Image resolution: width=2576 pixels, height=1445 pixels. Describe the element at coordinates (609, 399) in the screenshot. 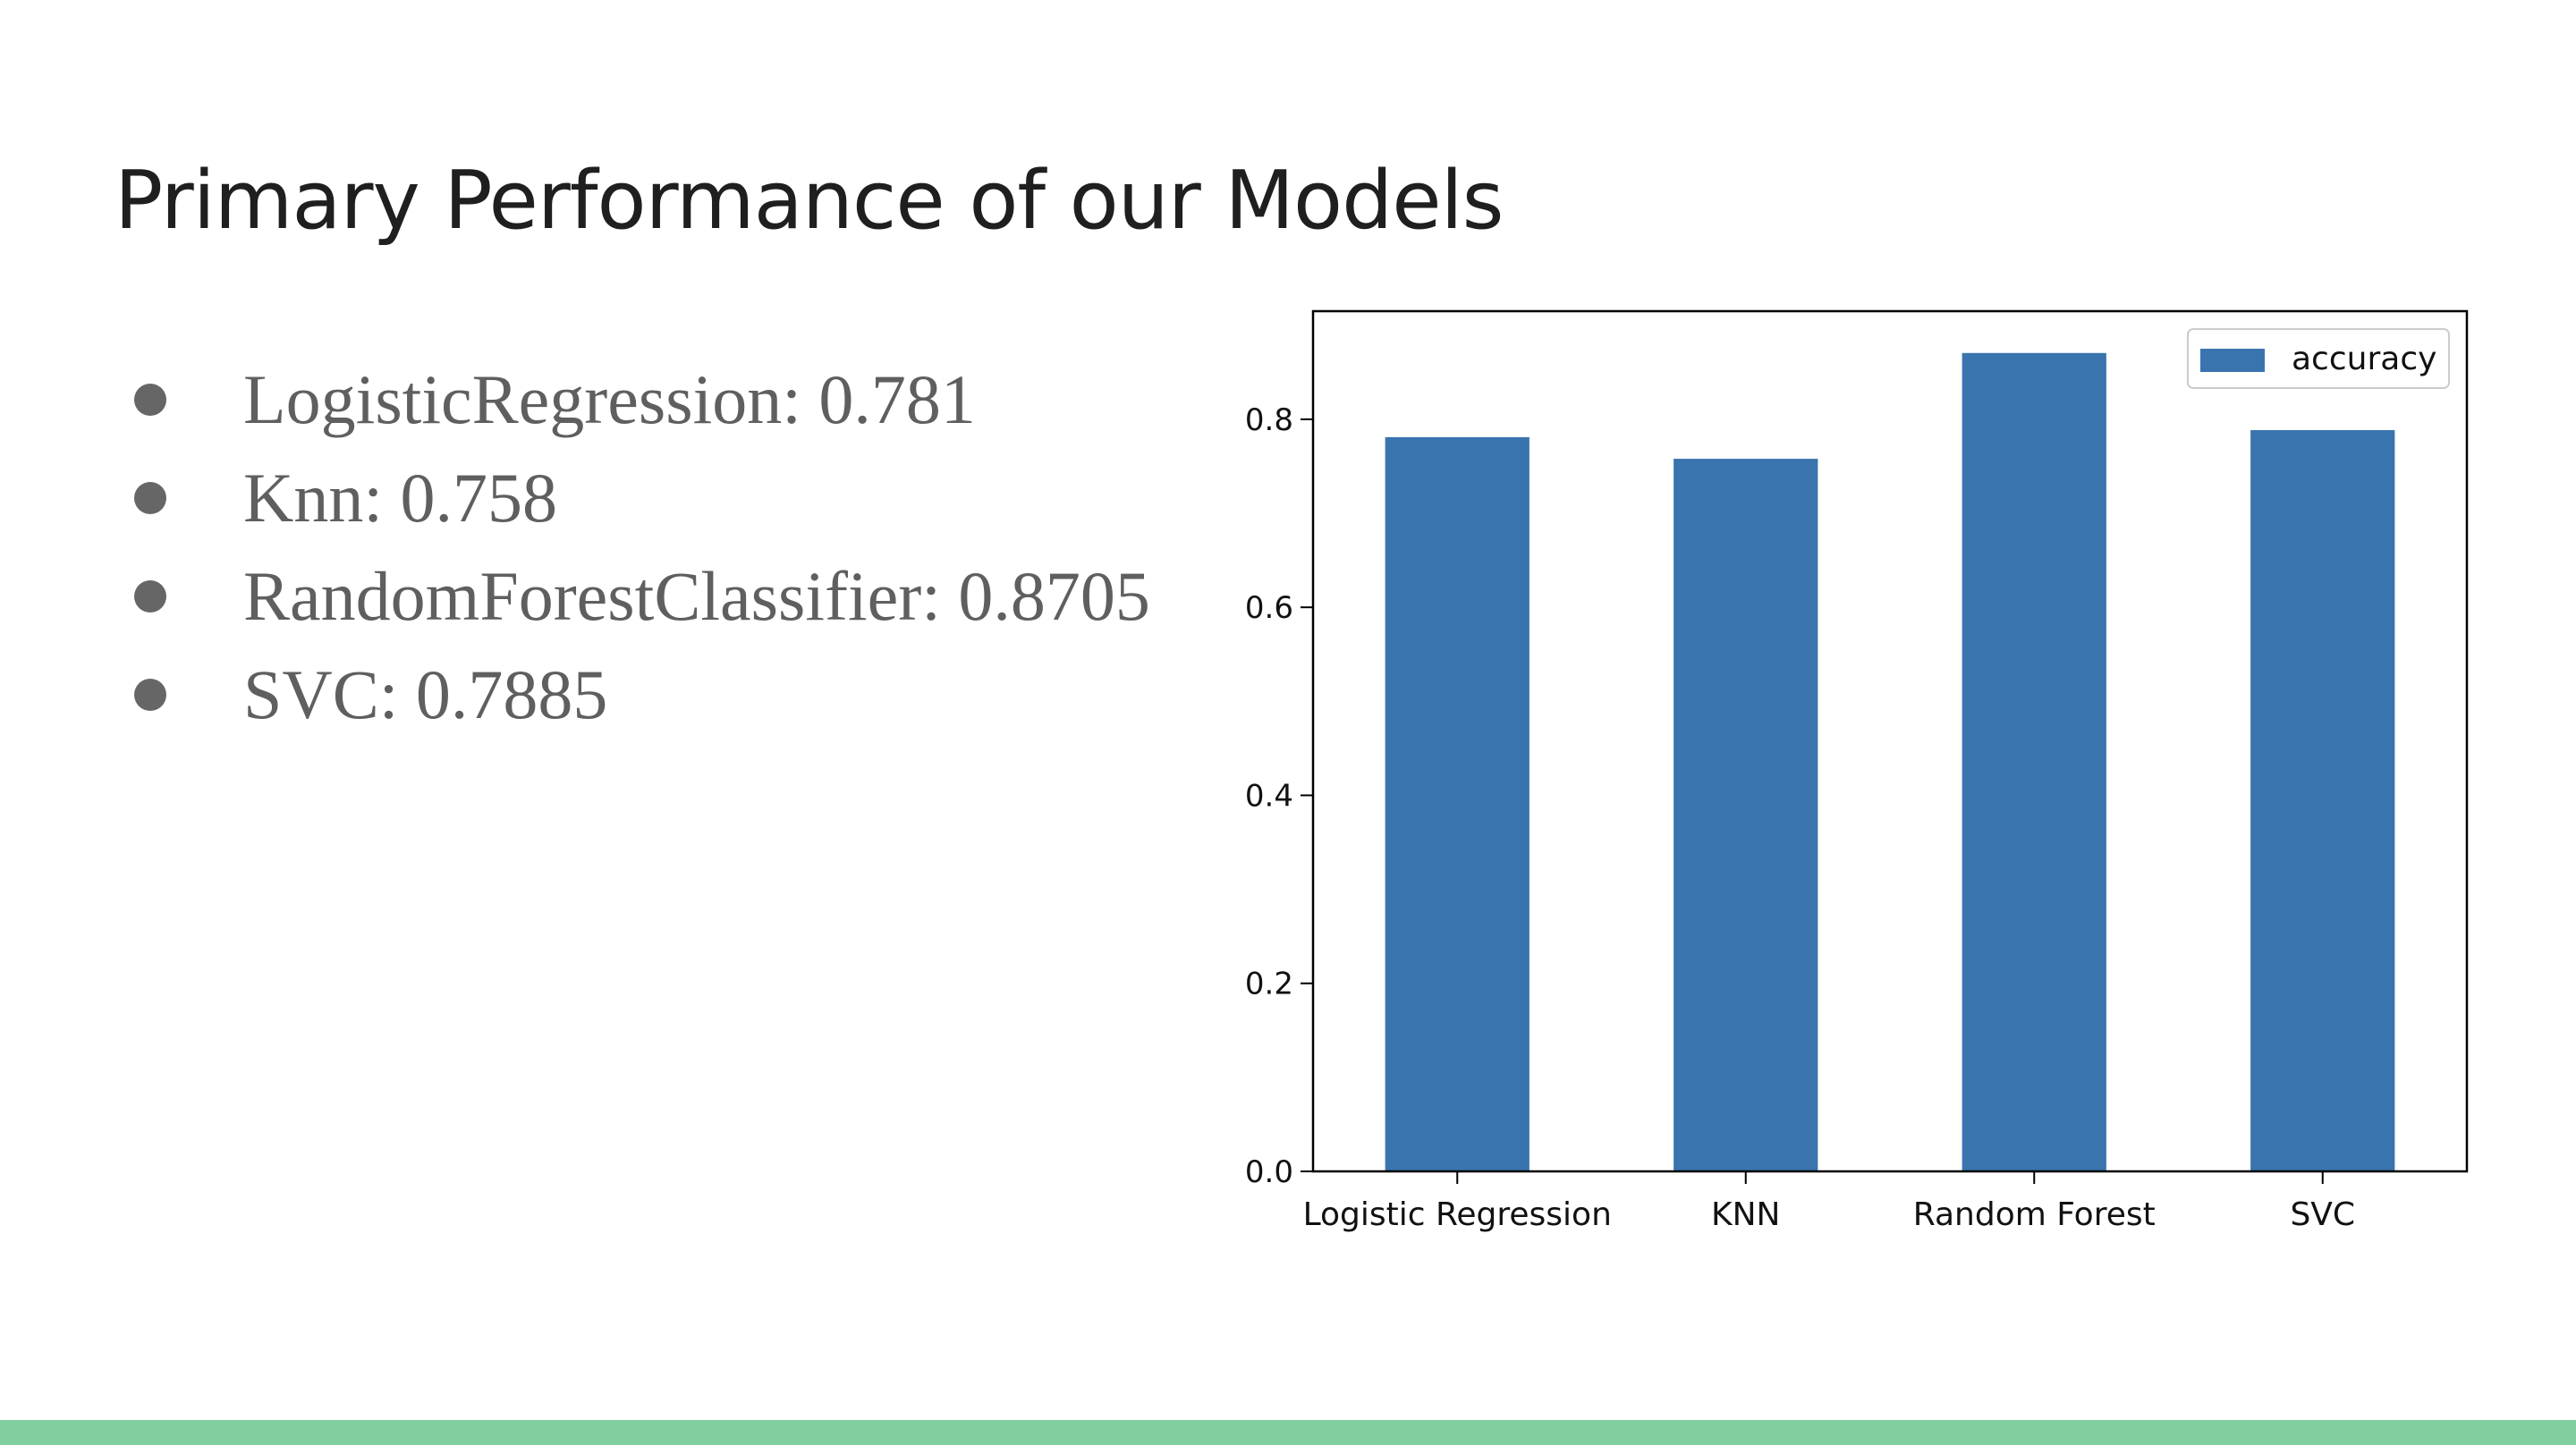

I see `bullet-text: LogisticRegression: 0.781` at that location.